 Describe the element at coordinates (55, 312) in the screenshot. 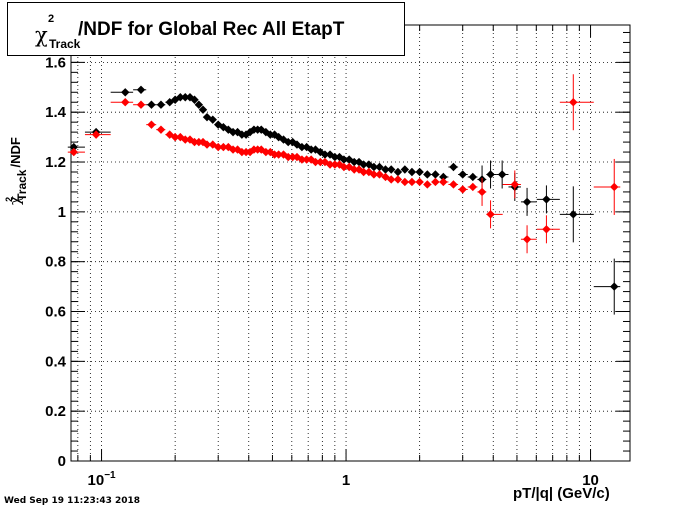

I see `y-tick-label: 0.6` at that location.